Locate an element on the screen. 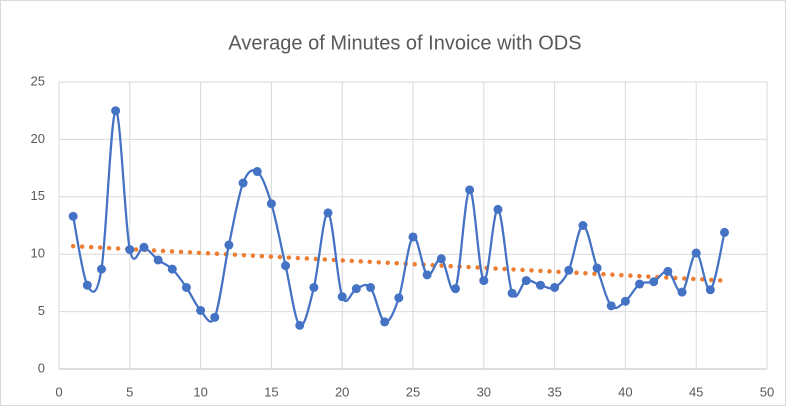 This screenshot has width=786, height=406. y-tick-label: 20 is located at coordinates (38, 138).